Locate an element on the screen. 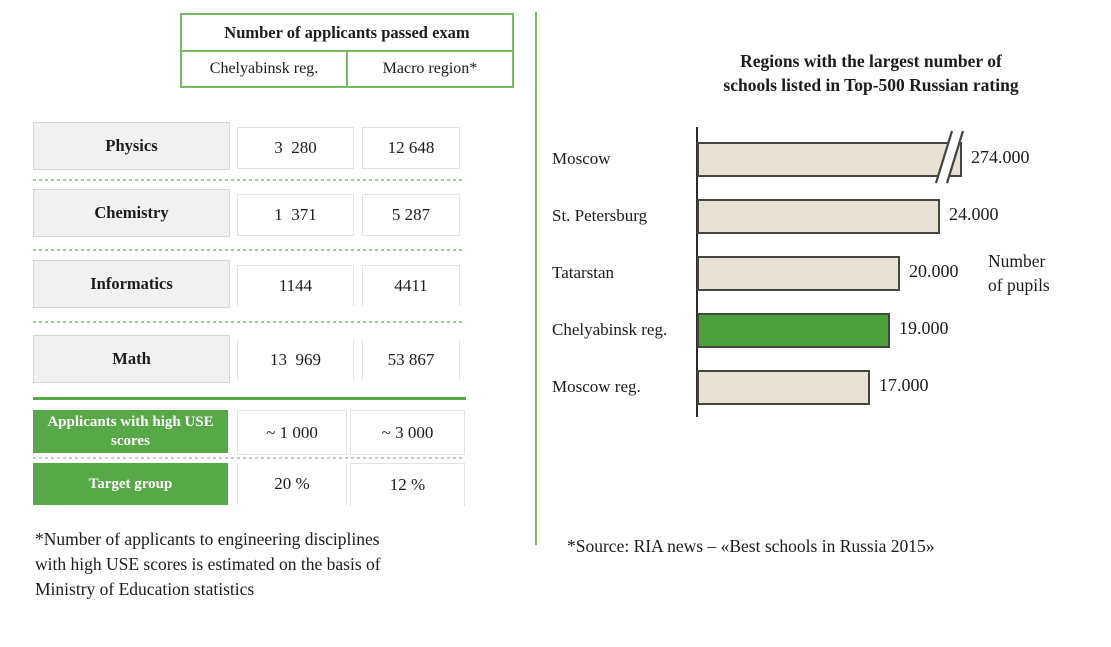 The width and height of the screenshot is (1111, 647). summary-value-use-macro: ~ 3 000 is located at coordinates (407, 432).